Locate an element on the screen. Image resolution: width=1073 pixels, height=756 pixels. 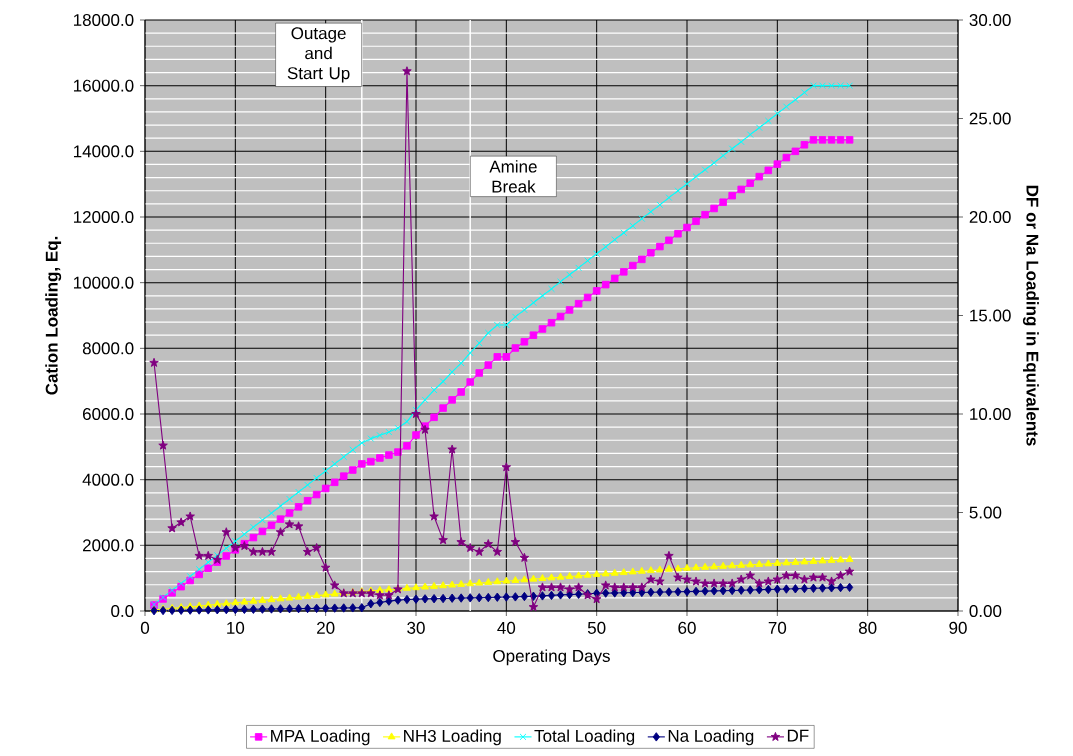
legend-label: DF is located at coordinates (798, 735).